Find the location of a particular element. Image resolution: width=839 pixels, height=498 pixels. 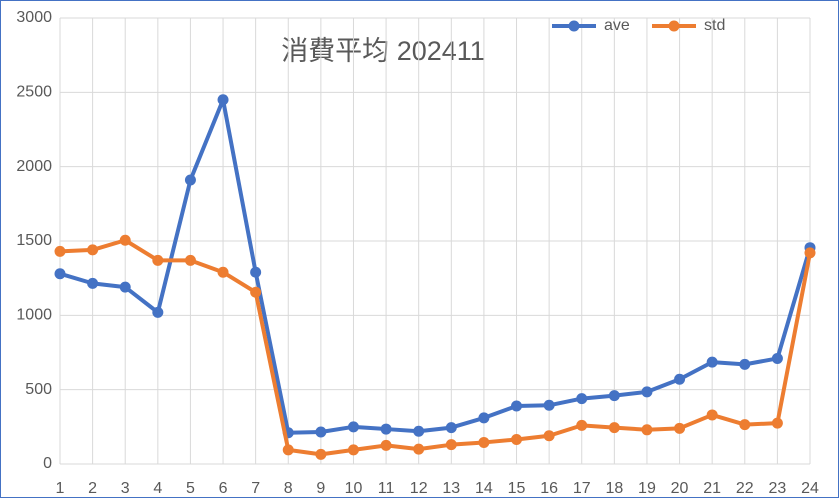

x-tick-label: 19 is located at coordinates (647, 488).